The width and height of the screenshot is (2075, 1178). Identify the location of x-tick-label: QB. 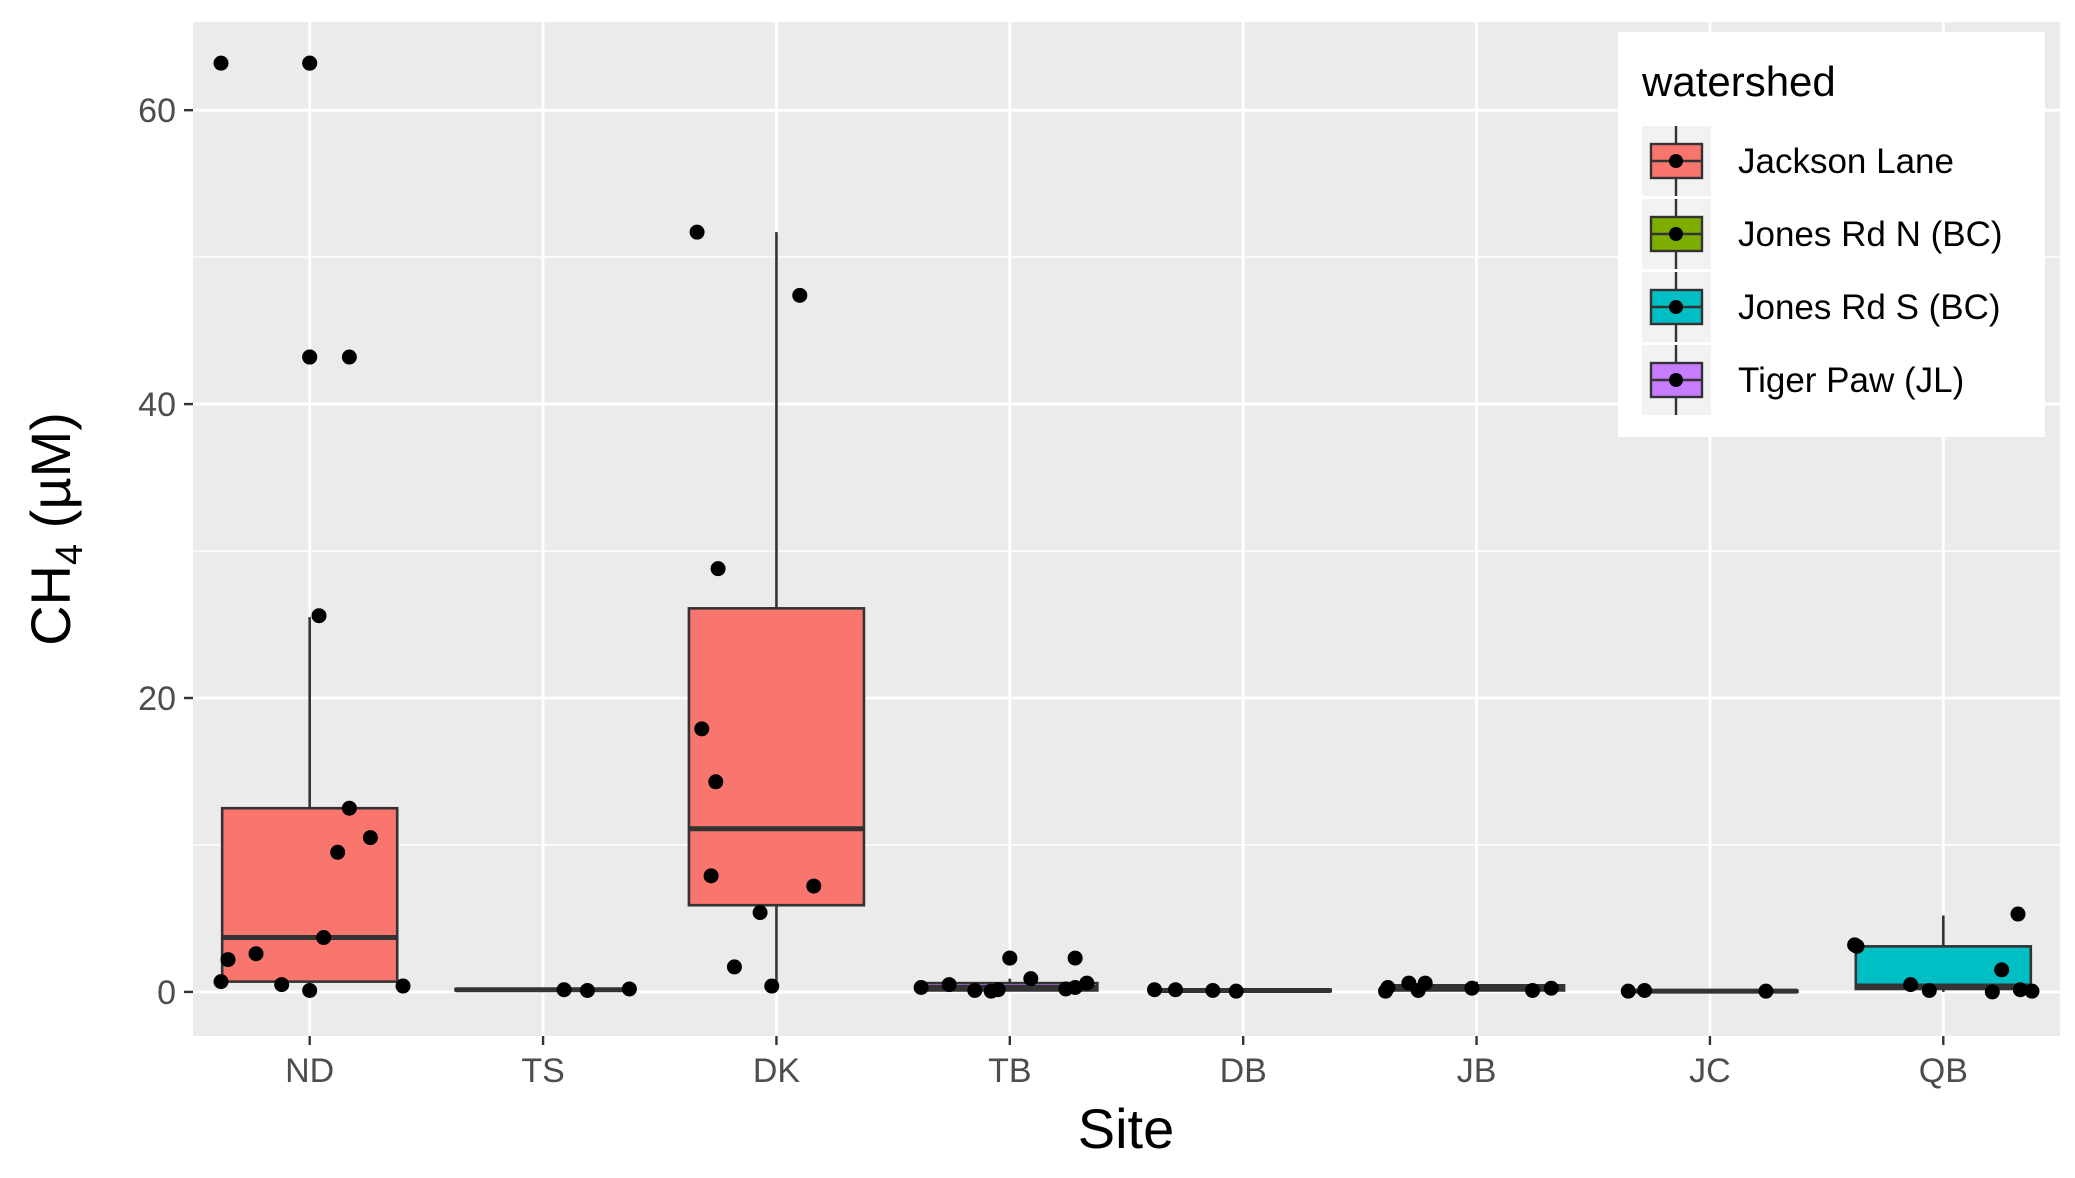
(1943, 1071).